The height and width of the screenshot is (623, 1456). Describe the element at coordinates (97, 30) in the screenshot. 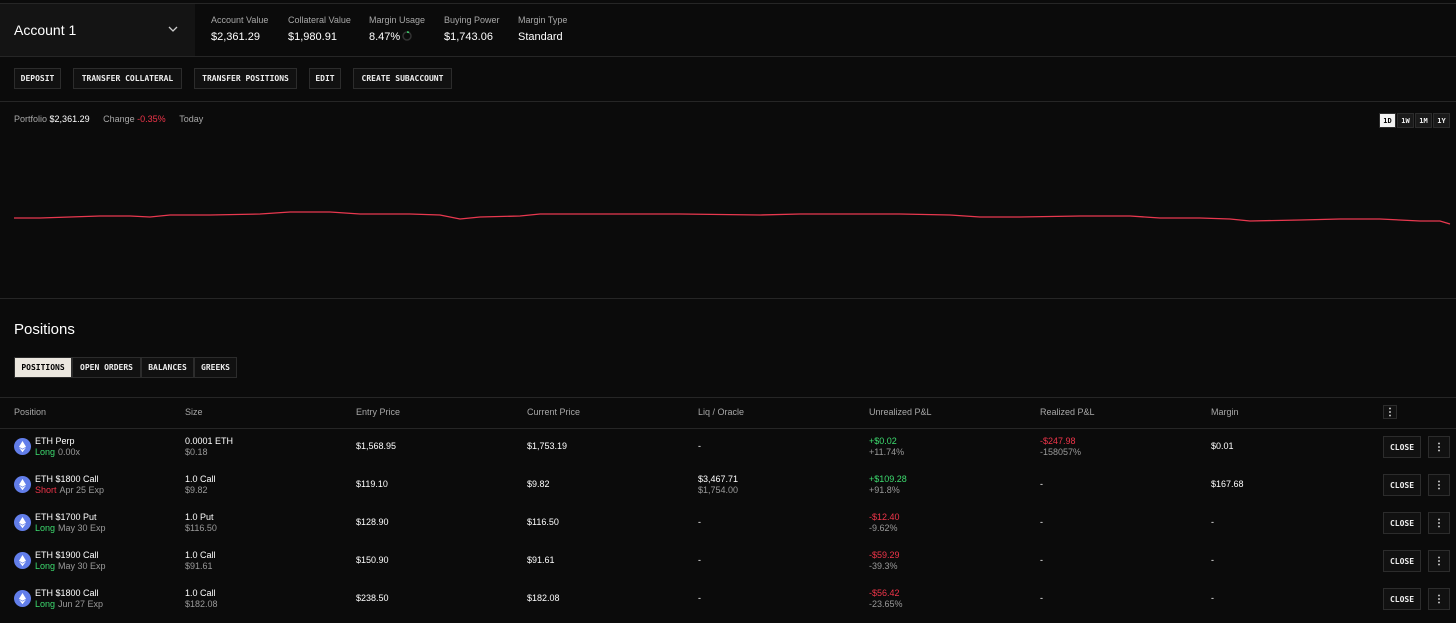

I see `account-selector: Account 1` at that location.